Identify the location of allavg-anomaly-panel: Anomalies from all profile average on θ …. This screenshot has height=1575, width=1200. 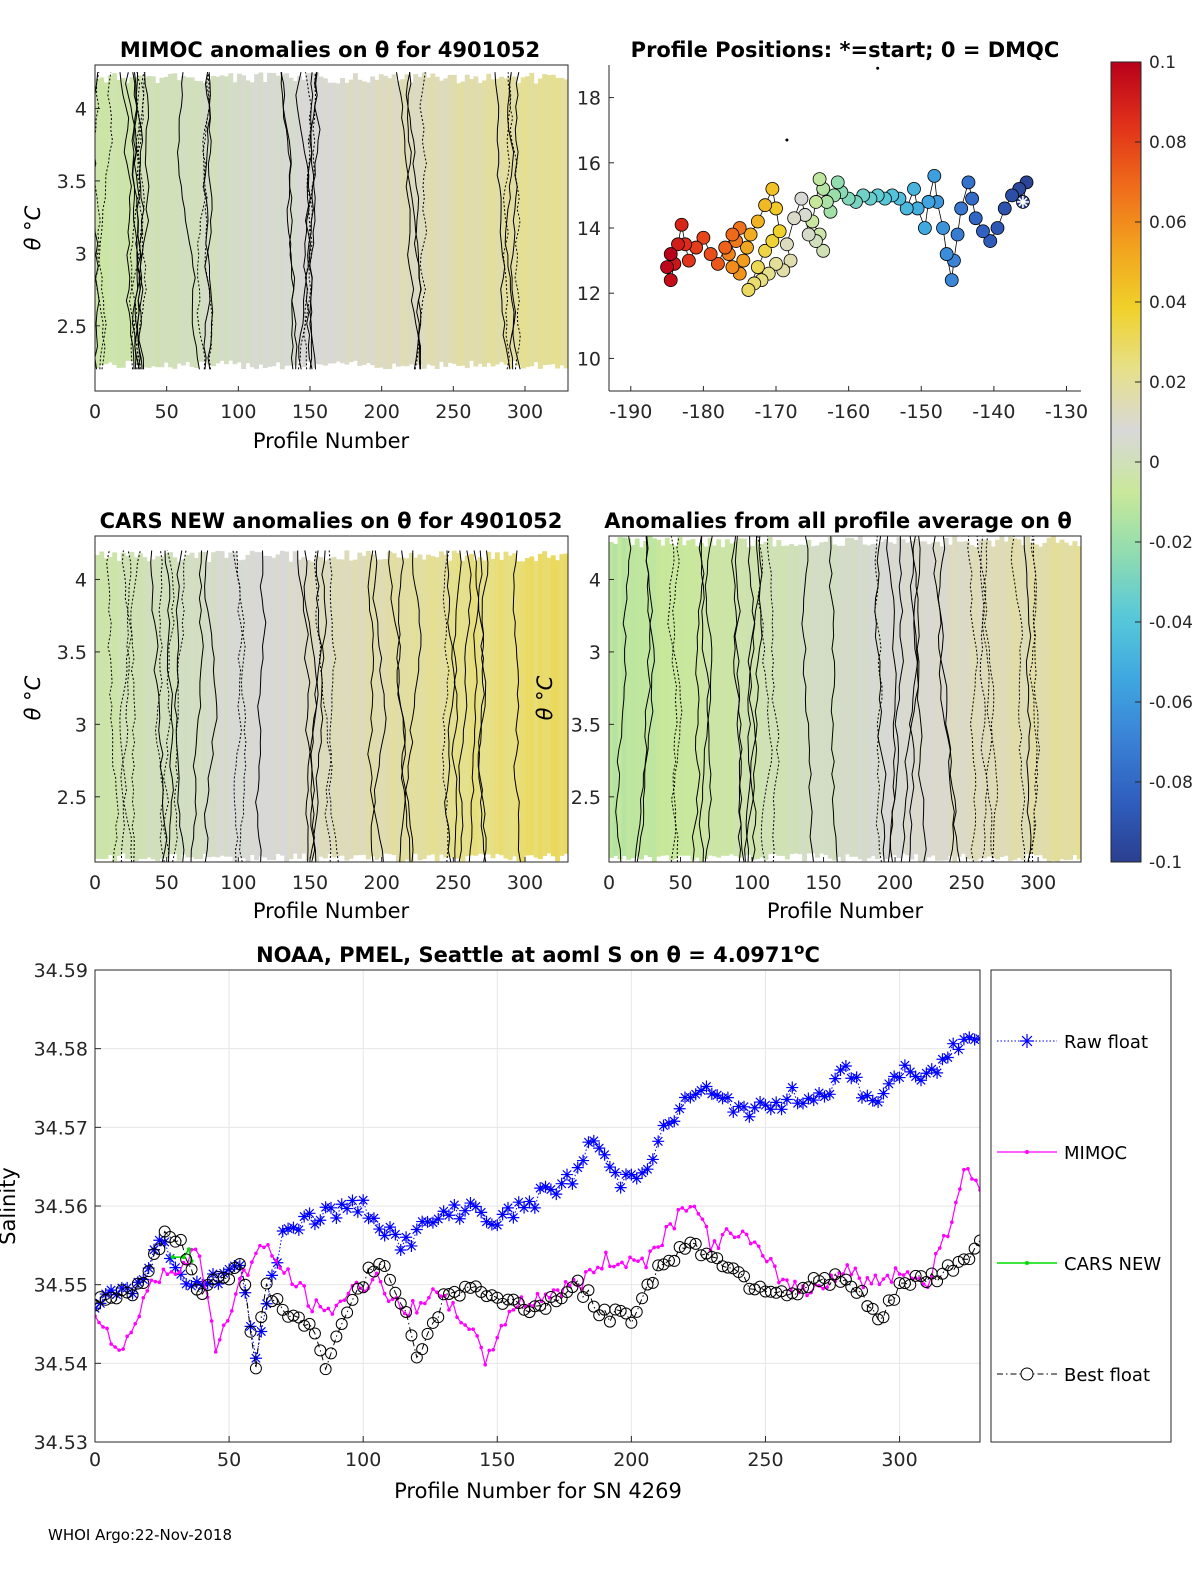
(807, 716).